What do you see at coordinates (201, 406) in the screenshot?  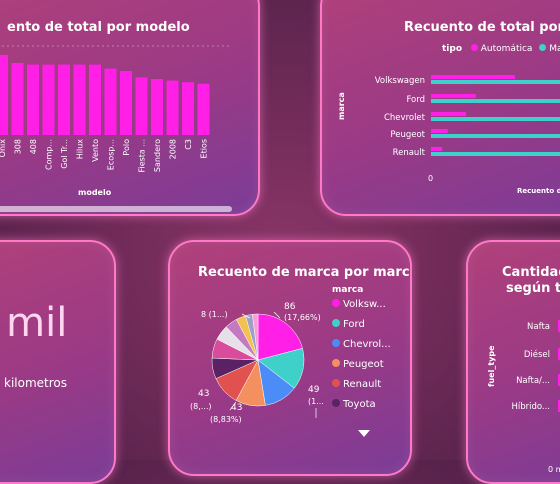 I see `pie-label-ren-pct: (8,...)` at bounding box center [201, 406].